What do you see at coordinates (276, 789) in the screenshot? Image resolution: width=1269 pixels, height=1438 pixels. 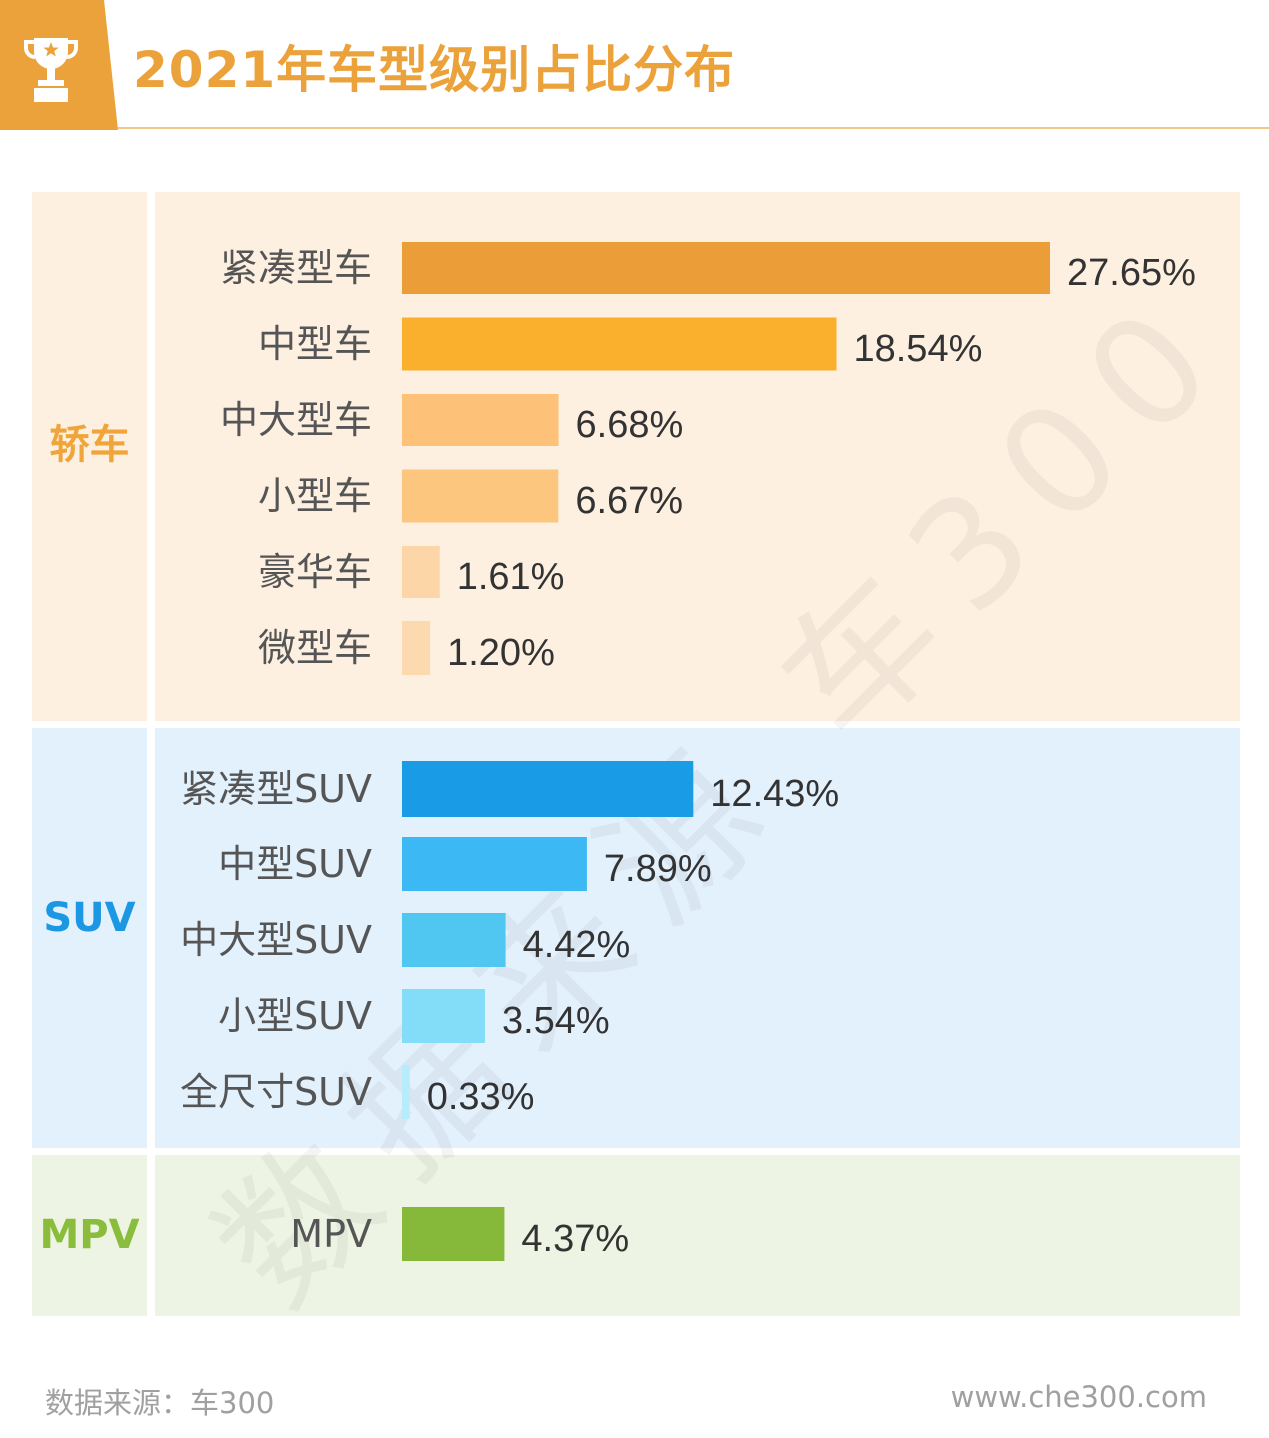 I see `category-label: 紧凑型SUV` at bounding box center [276, 789].